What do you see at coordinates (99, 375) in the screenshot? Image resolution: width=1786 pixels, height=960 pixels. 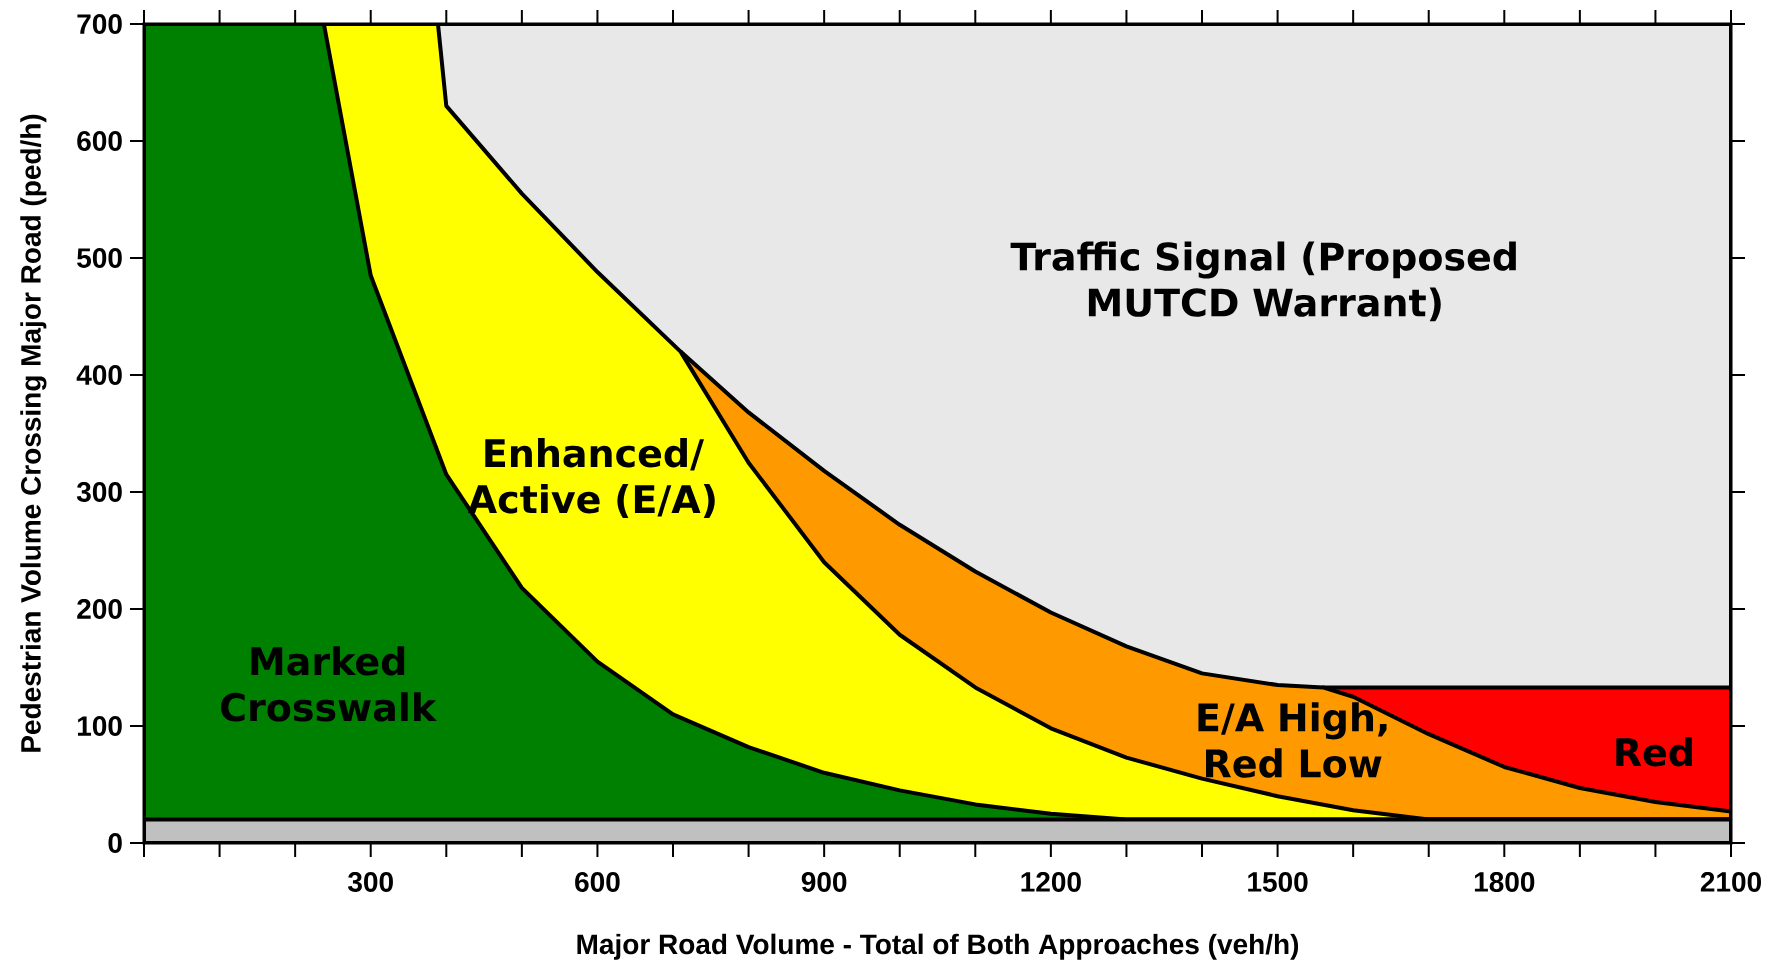 I see `y-tick-label: 400` at bounding box center [99, 375].